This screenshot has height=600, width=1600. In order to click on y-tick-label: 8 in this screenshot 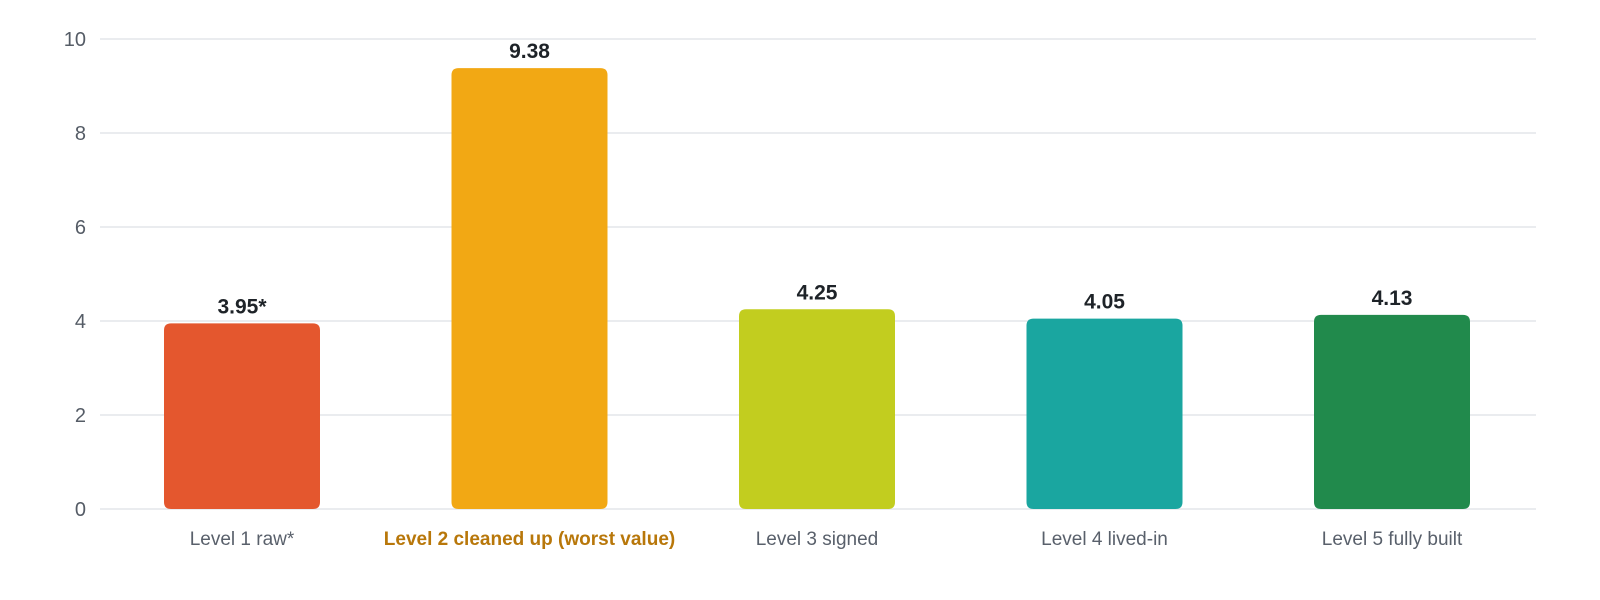, I will do `click(80, 134)`.